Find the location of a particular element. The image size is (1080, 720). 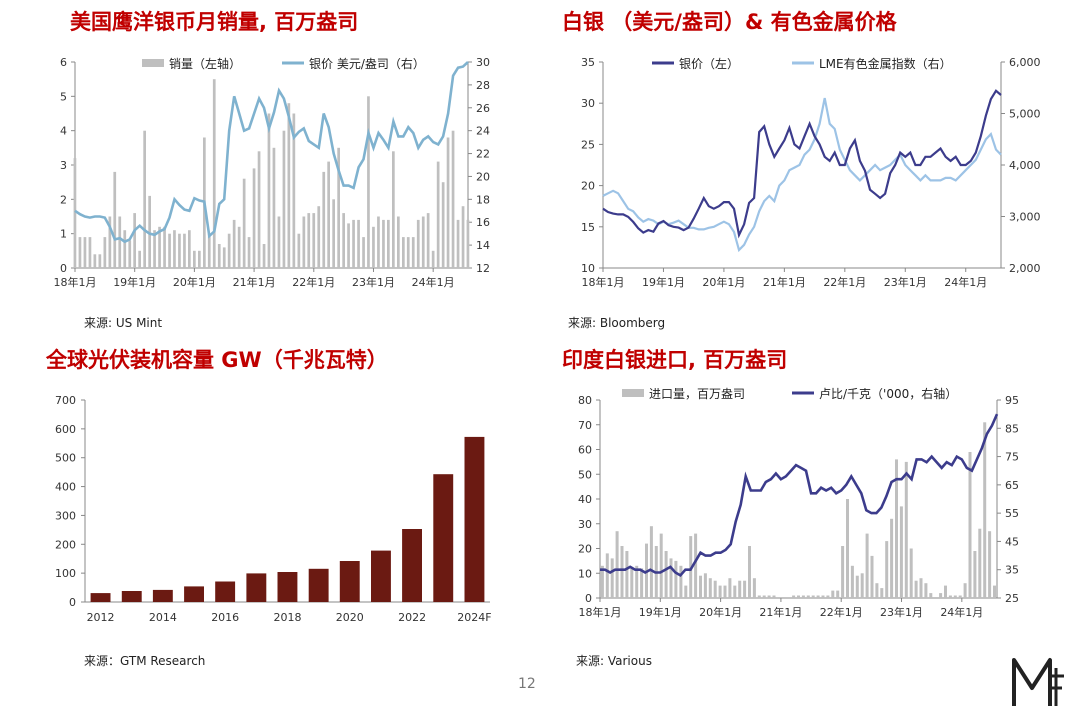

right-tick-label: 14 is located at coordinates (483, 245).